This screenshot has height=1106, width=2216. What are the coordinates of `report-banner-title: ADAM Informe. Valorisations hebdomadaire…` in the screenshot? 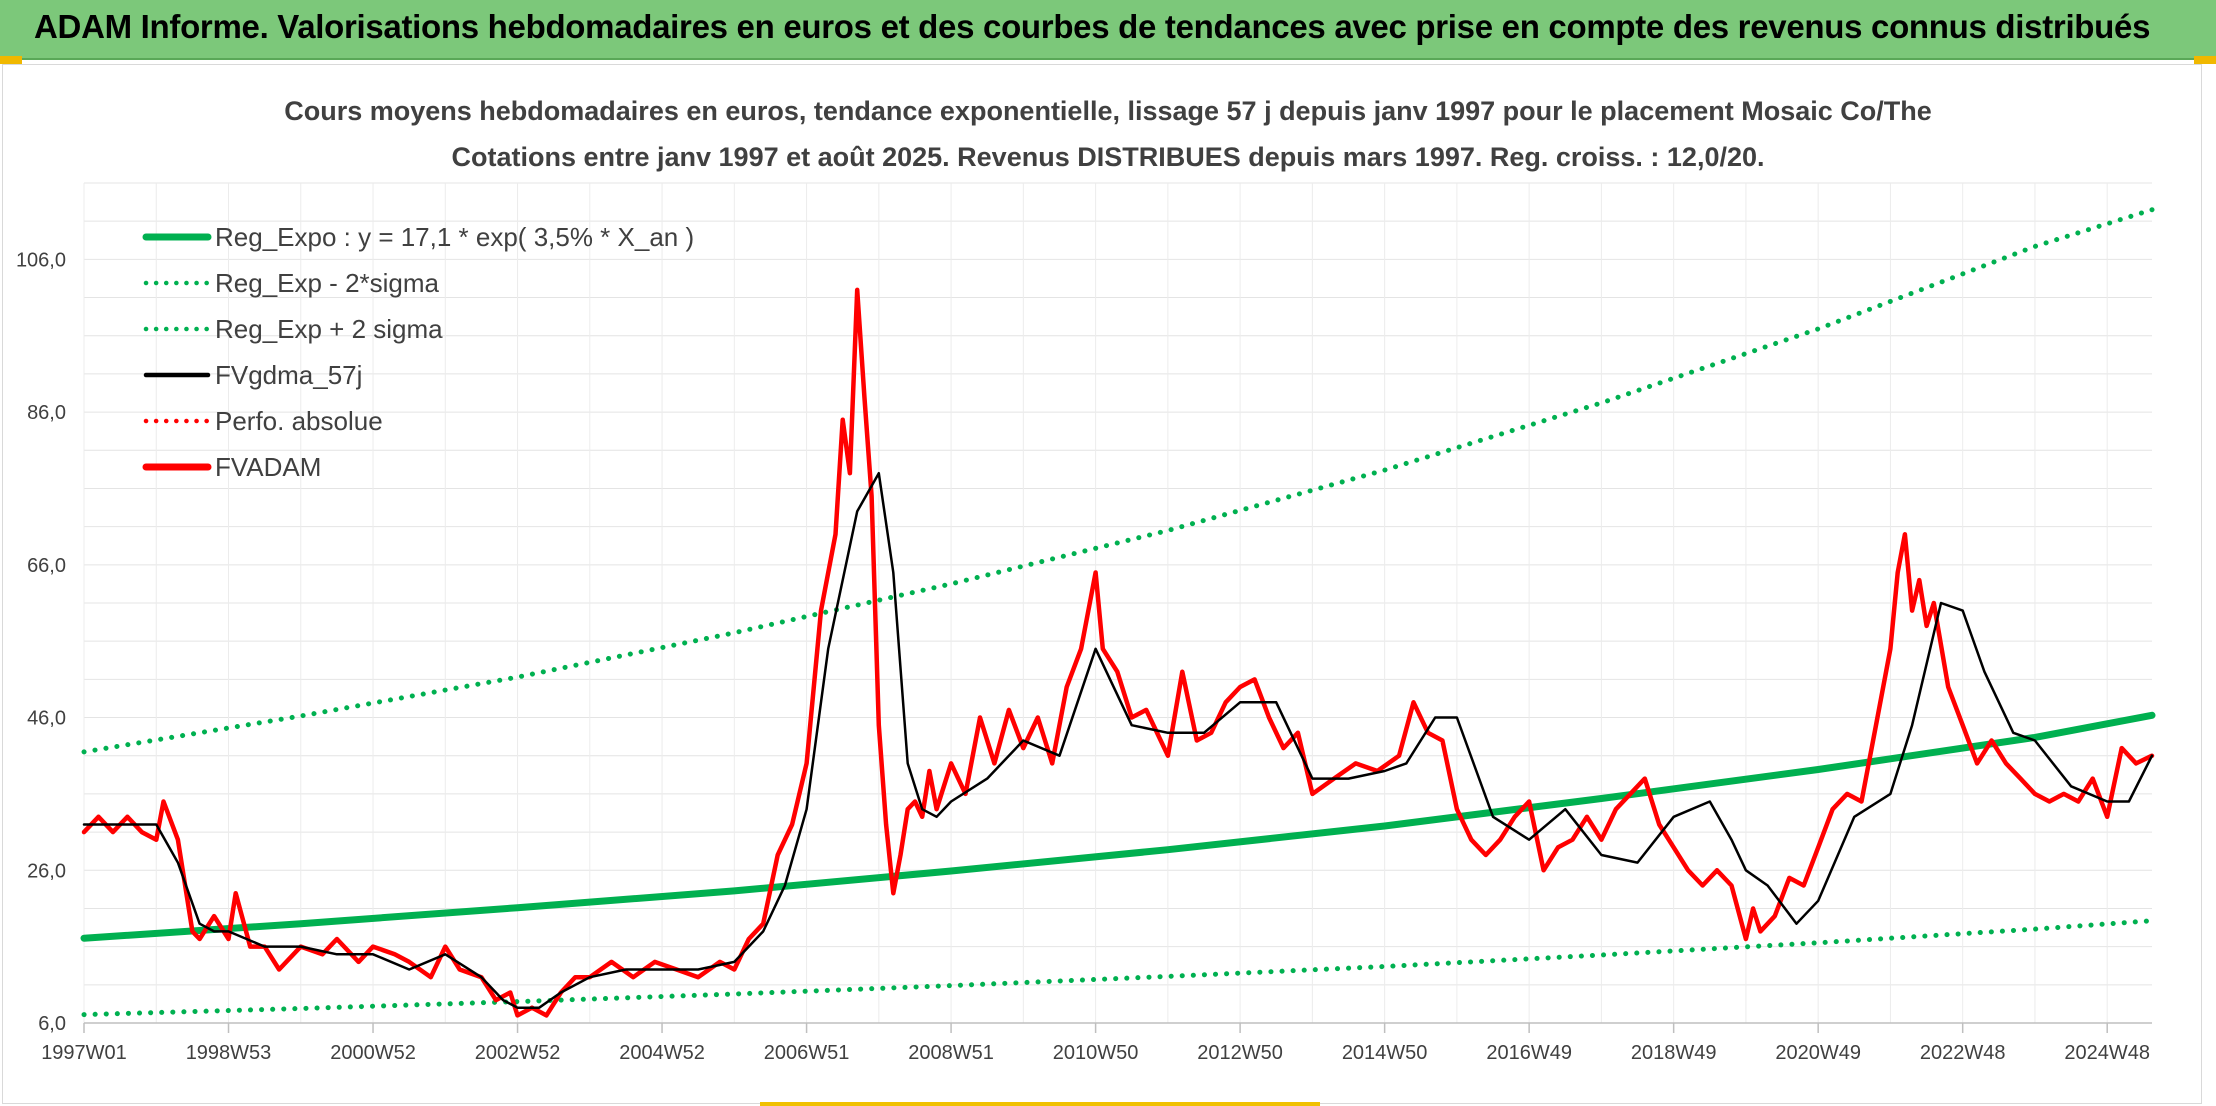 It's located at (1092, 26).